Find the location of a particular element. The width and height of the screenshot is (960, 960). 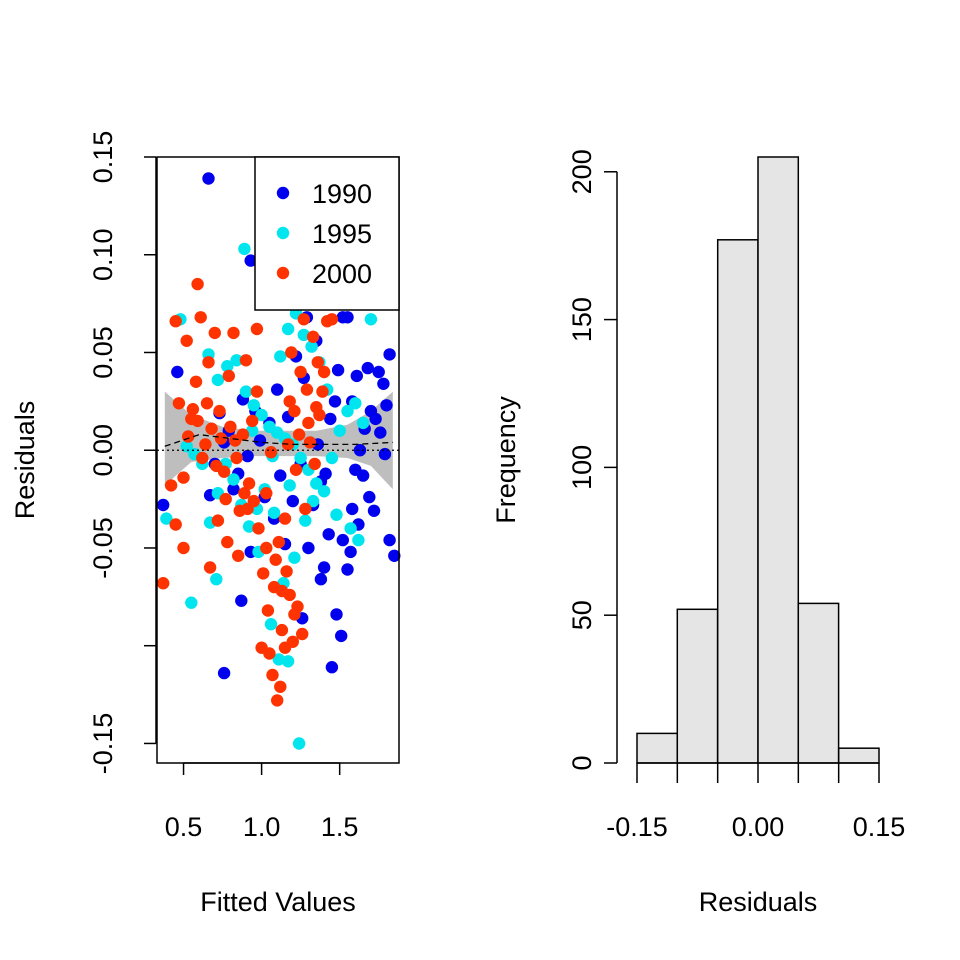

confidence-band is located at coordinates (278, 440).